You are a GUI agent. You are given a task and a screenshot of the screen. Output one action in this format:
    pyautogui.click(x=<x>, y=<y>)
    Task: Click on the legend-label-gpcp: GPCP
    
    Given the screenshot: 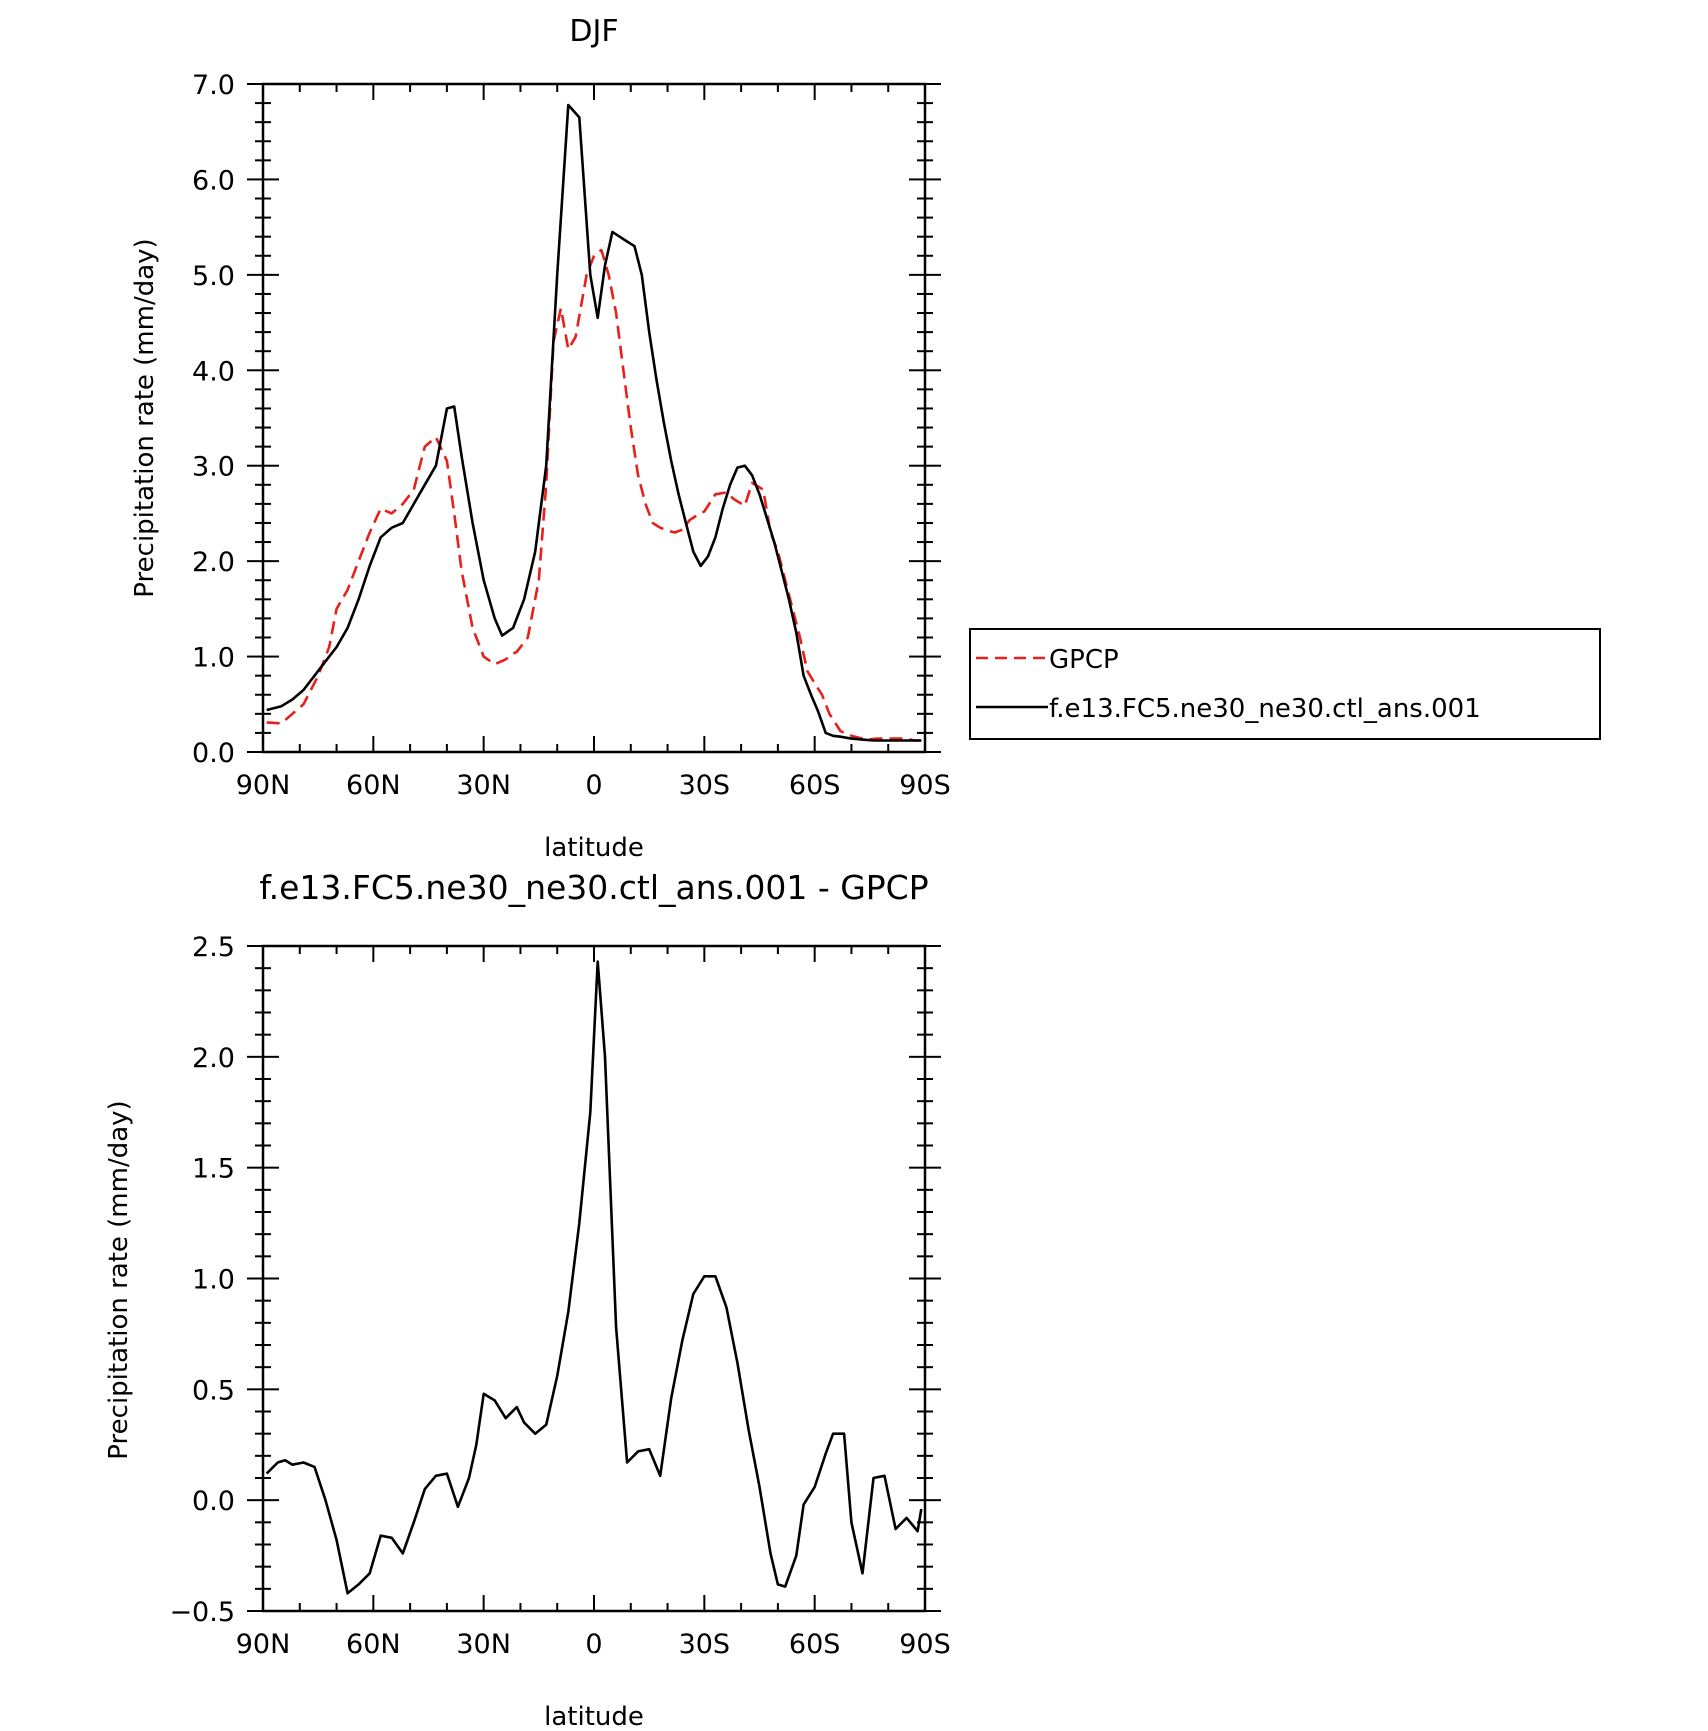 What is the action you would take?
    pyautogui.click(x=1084, y=660)
    